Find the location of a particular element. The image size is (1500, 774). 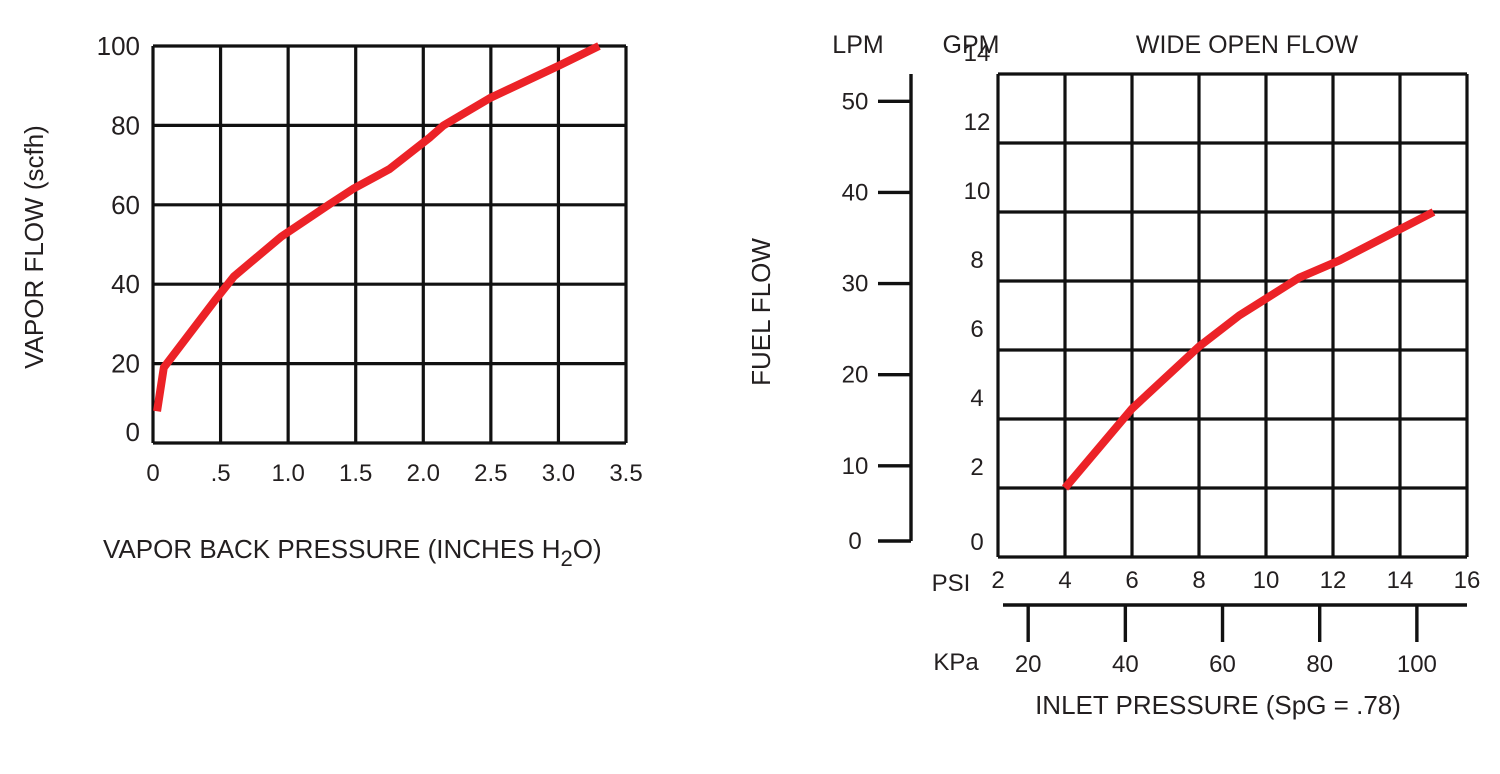

kpa-tick-label: 60 is located at coordinates (1222, 664).